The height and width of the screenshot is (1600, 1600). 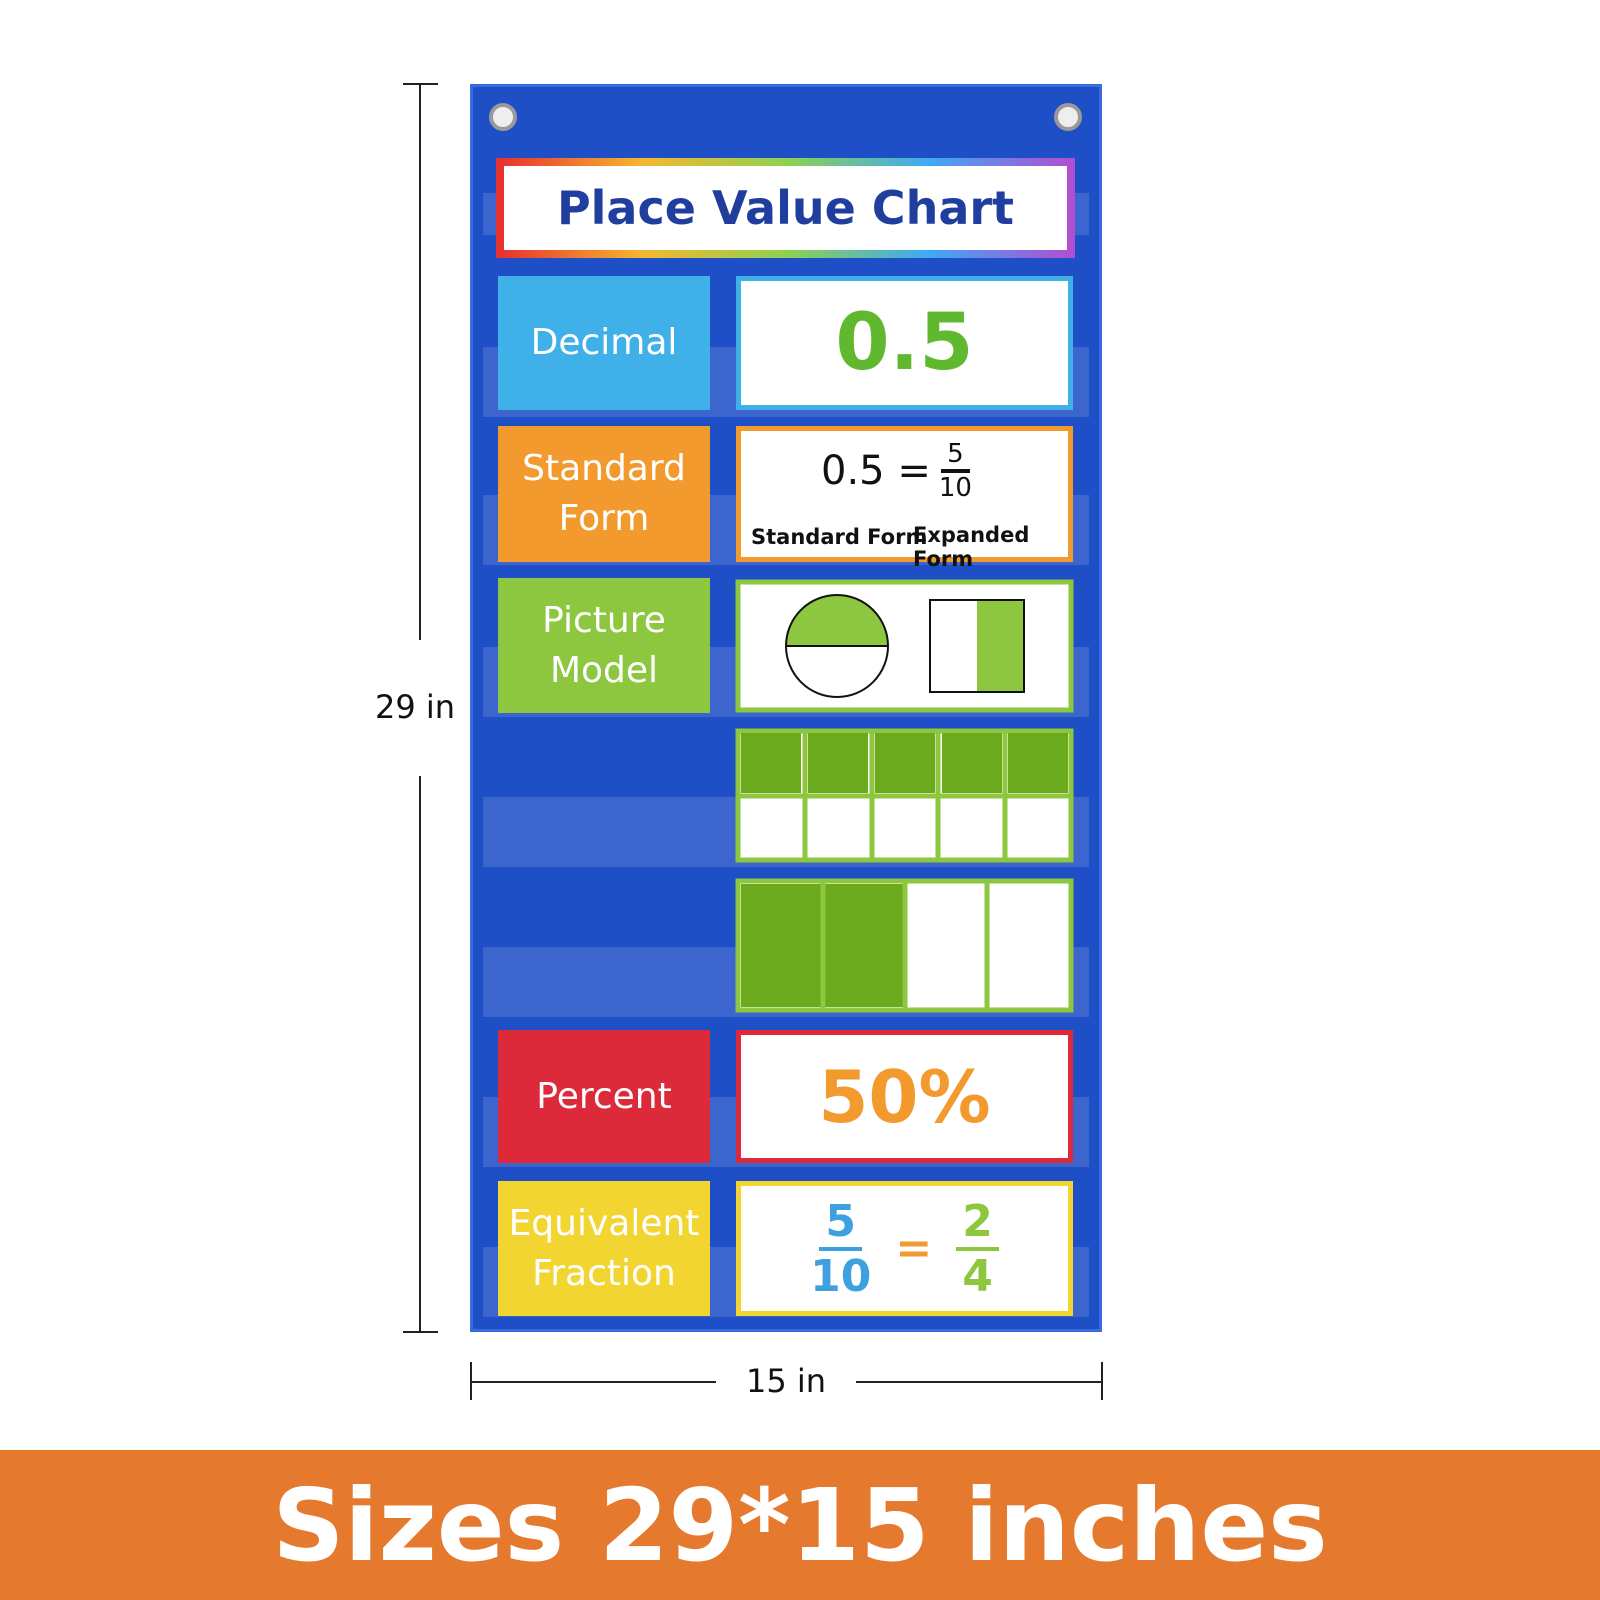 I want to click on title: Place Value Chart, so click(x=785, y=208).